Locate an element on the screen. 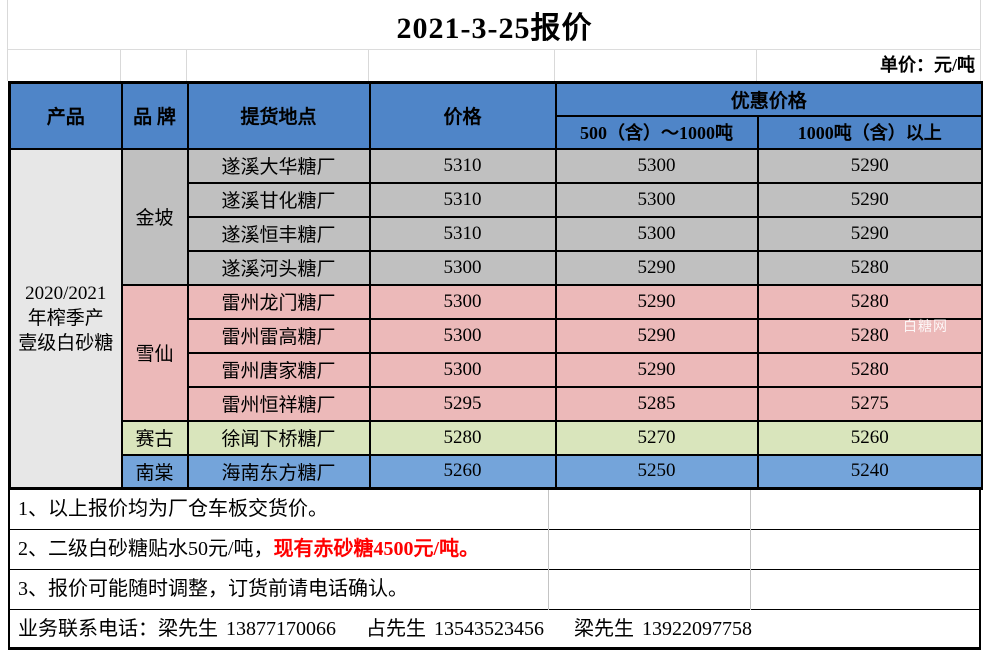 The width and height of the screenshot is (983, 656). header-row-1: 产品 品 牌 提货地点 价格 优惠价格 is located at coordinates (495, 115).